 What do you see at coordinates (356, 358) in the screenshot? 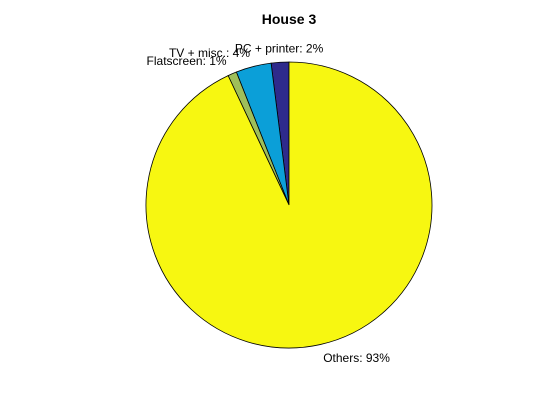
I see `pie-label-4: Others: 93%` at bounding box center [356, 358].